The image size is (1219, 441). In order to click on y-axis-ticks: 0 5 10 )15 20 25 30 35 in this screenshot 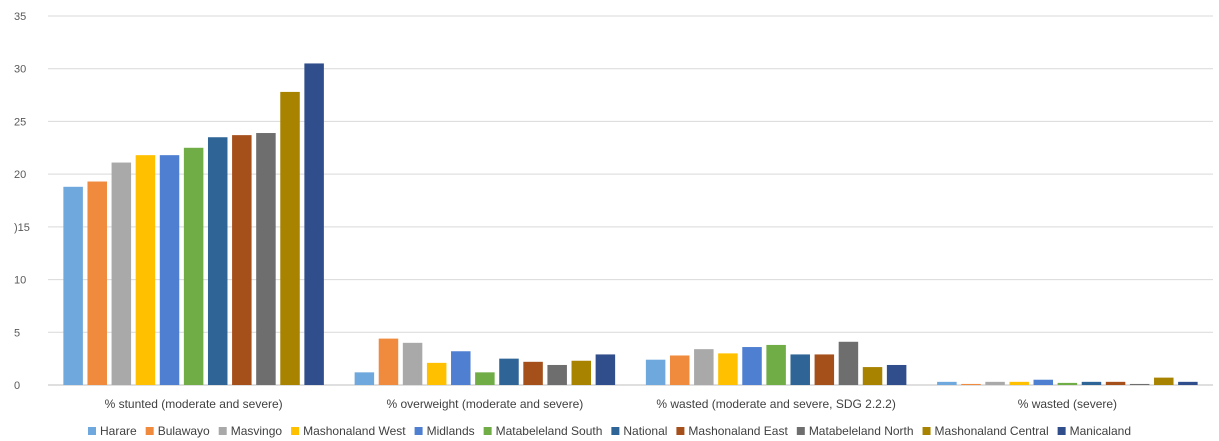, I will do `click(22, 201)`.